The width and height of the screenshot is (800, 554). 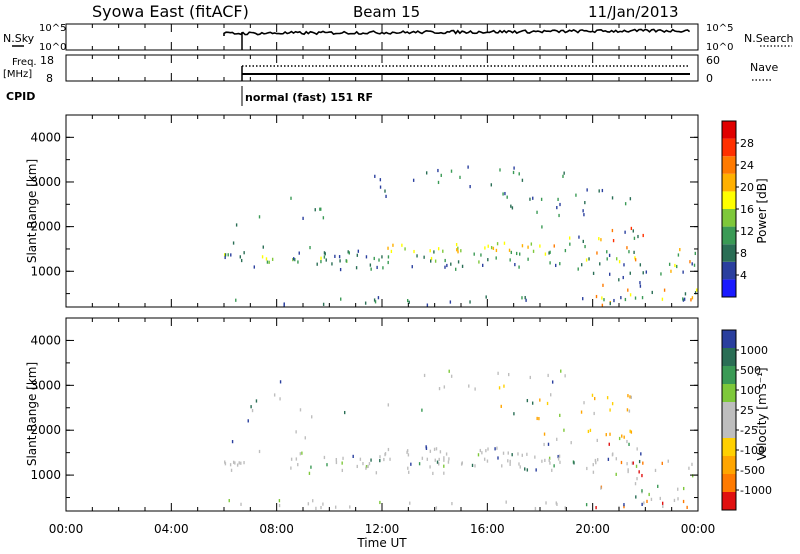 I want to click on noise-search-label: N.Search, so click(x=769, y=38).